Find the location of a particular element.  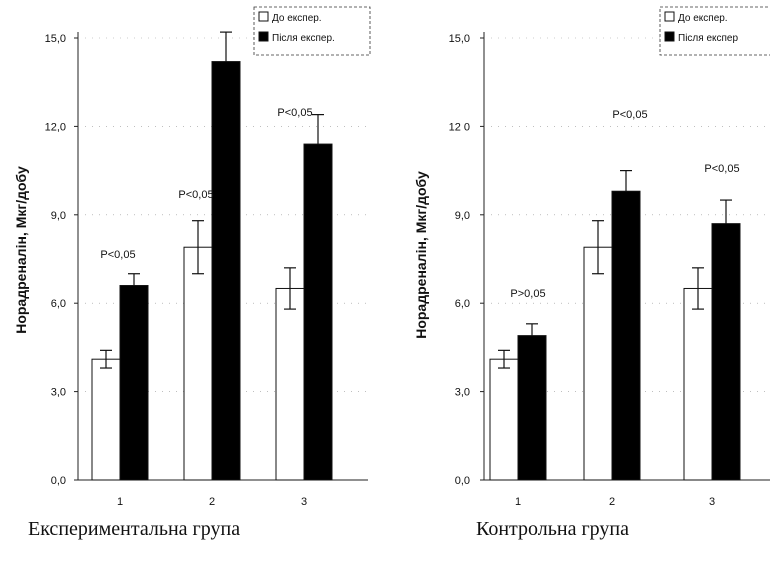

p-value-annotation: P>0,05 is located at coordinates (527, 294).